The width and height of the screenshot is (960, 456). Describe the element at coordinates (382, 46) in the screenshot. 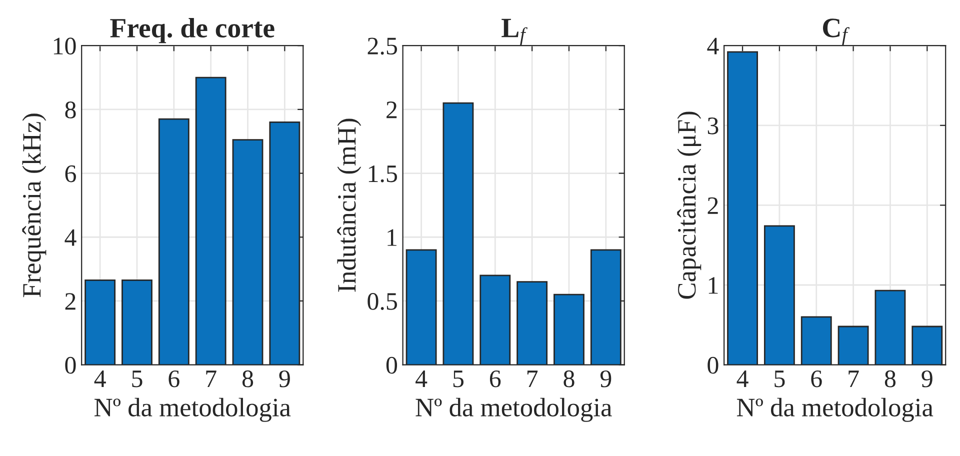

I see `y-tick-label: 2.5` at that location.